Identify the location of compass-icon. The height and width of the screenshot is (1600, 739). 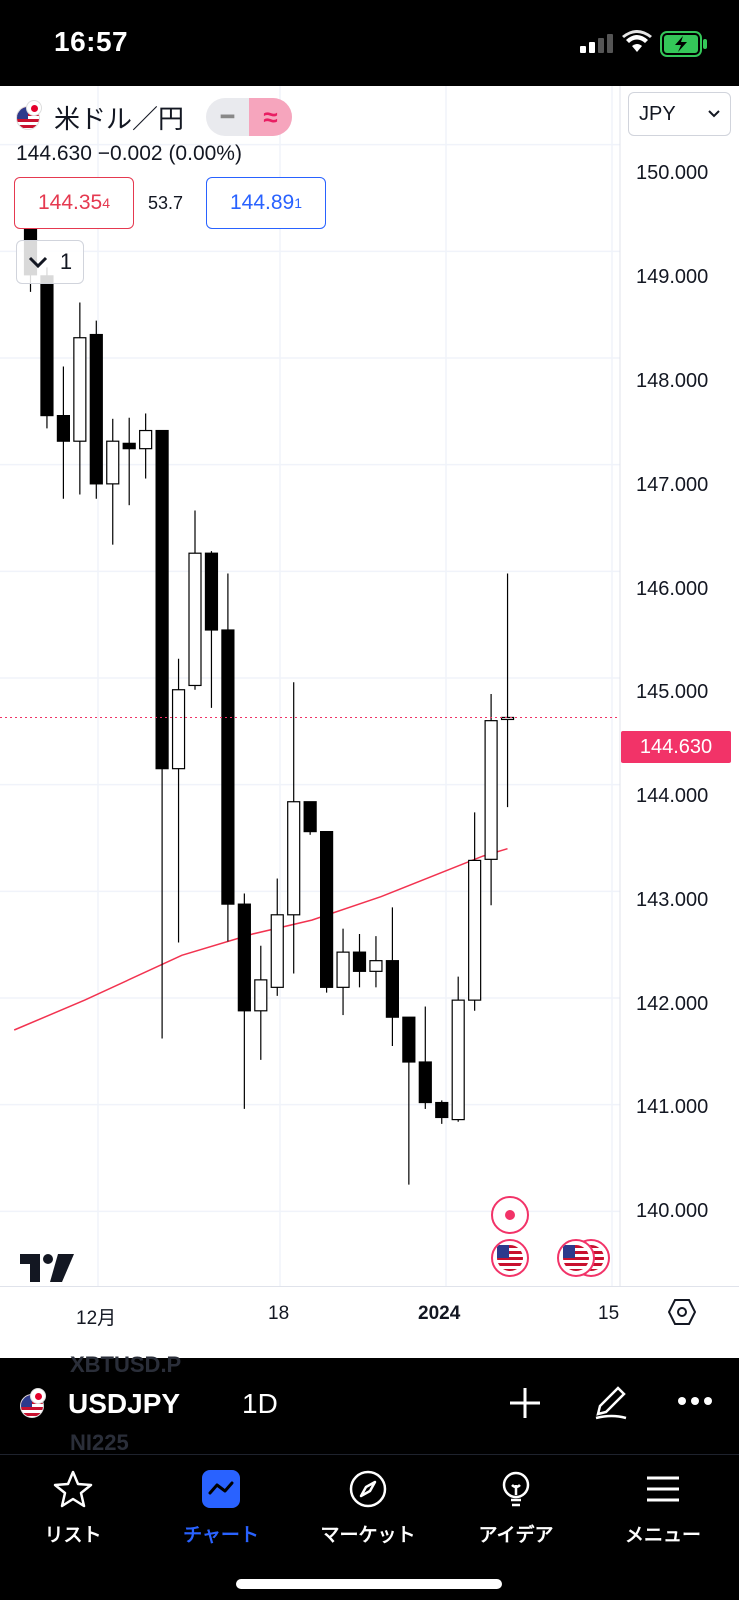
(368, 1489).